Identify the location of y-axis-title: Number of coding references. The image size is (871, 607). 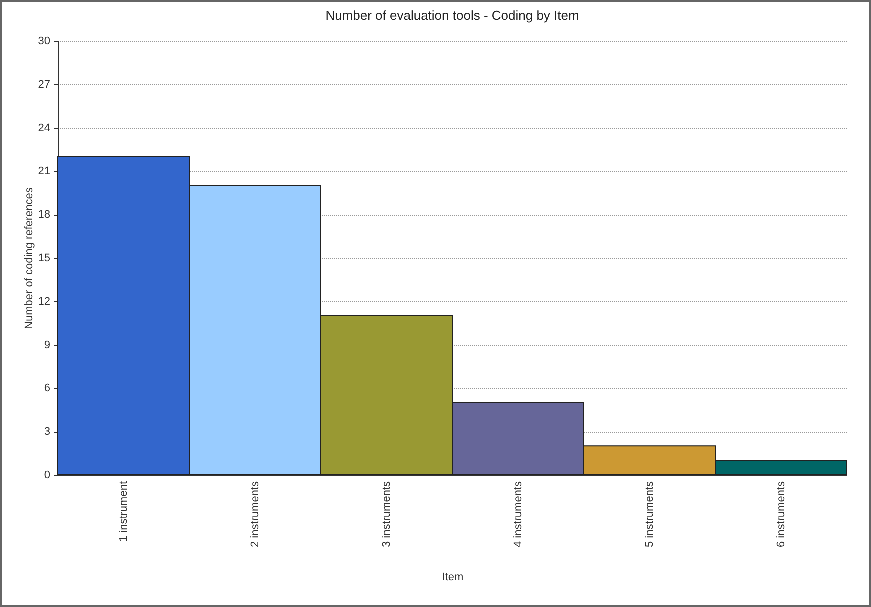
(29, 258).